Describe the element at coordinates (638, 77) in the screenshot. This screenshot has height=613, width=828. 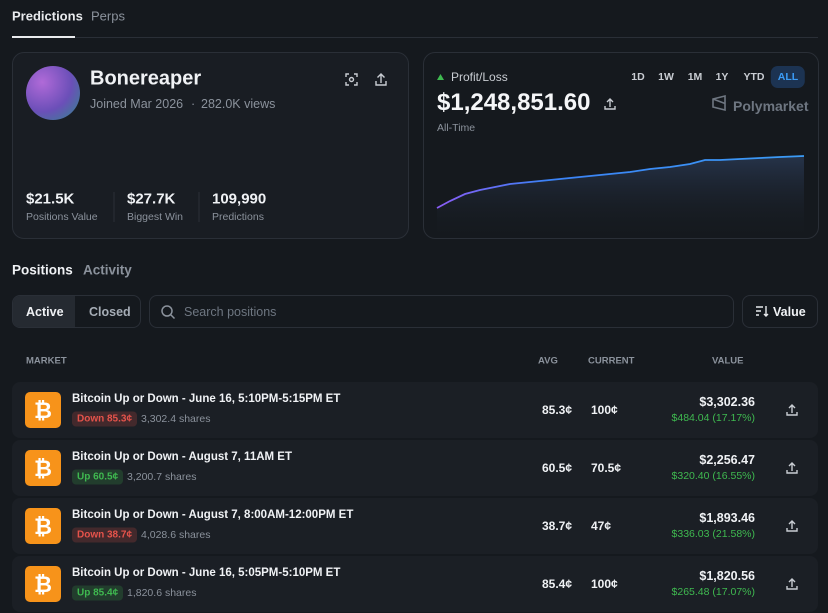
I see `range-button: 1D` at that location.